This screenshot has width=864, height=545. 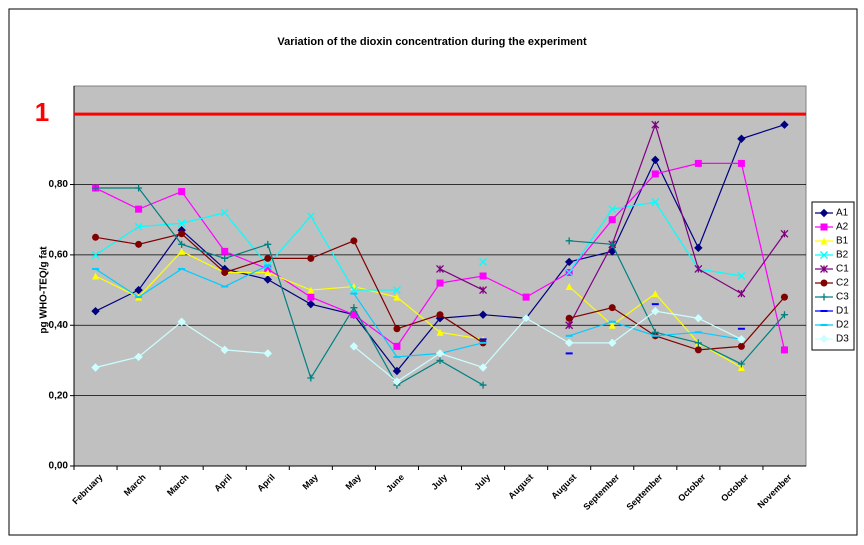 What do you see at coordinates (842, 269) in the screenshot?
I see `legend-label: C1` at bounding box center [842, 269].